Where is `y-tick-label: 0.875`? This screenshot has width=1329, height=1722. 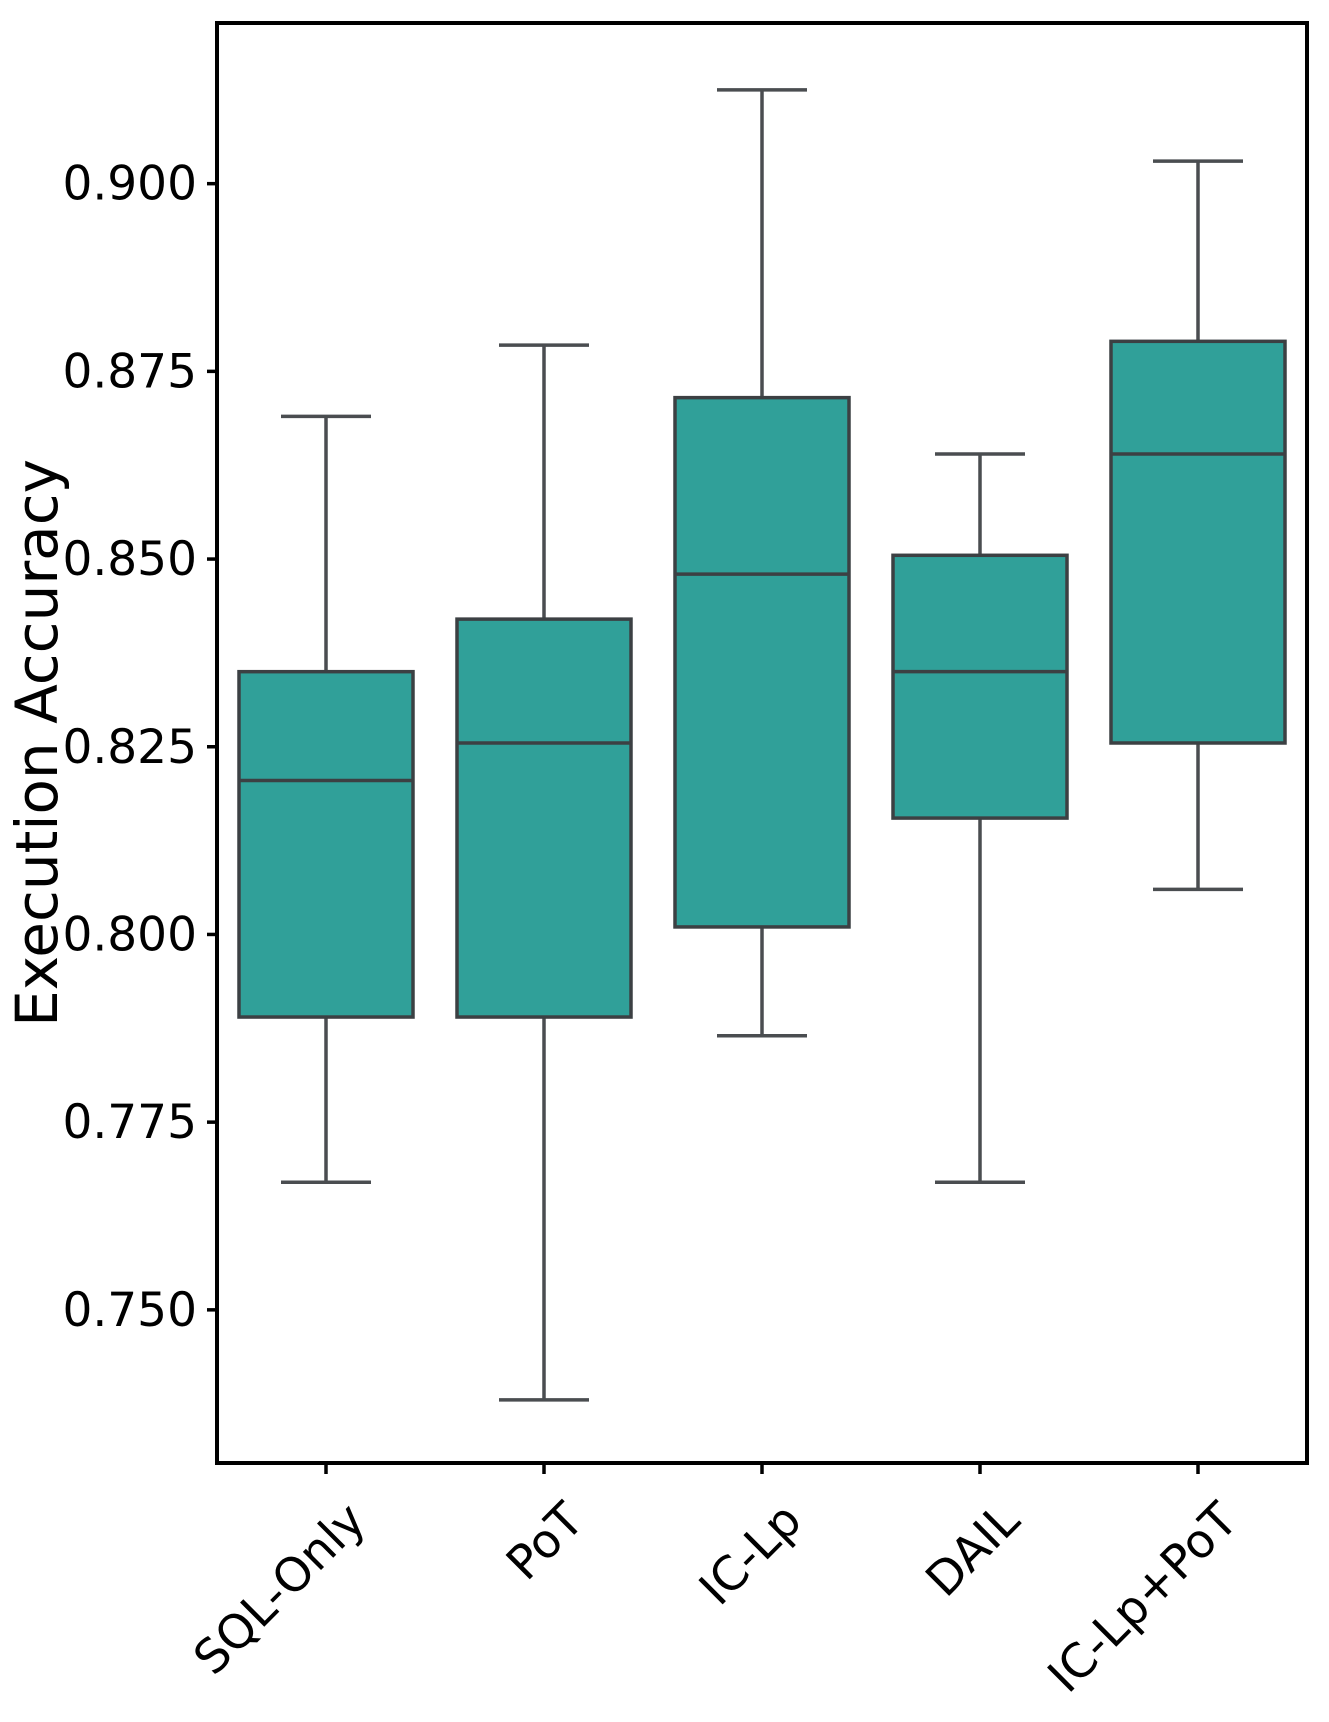
y-tick-label: 0.875 is located at coordinates (129, 371).